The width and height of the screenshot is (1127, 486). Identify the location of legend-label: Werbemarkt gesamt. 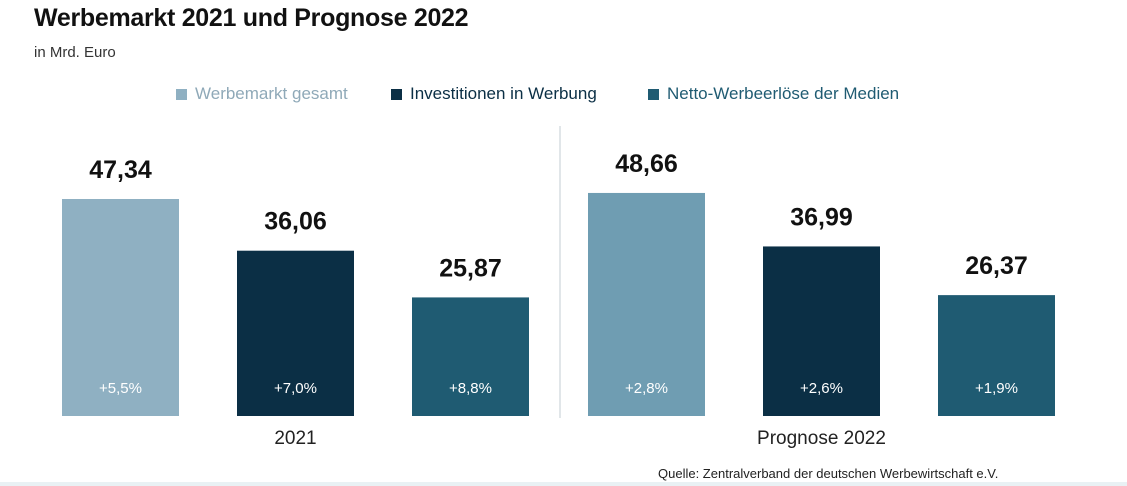
(271, 93).